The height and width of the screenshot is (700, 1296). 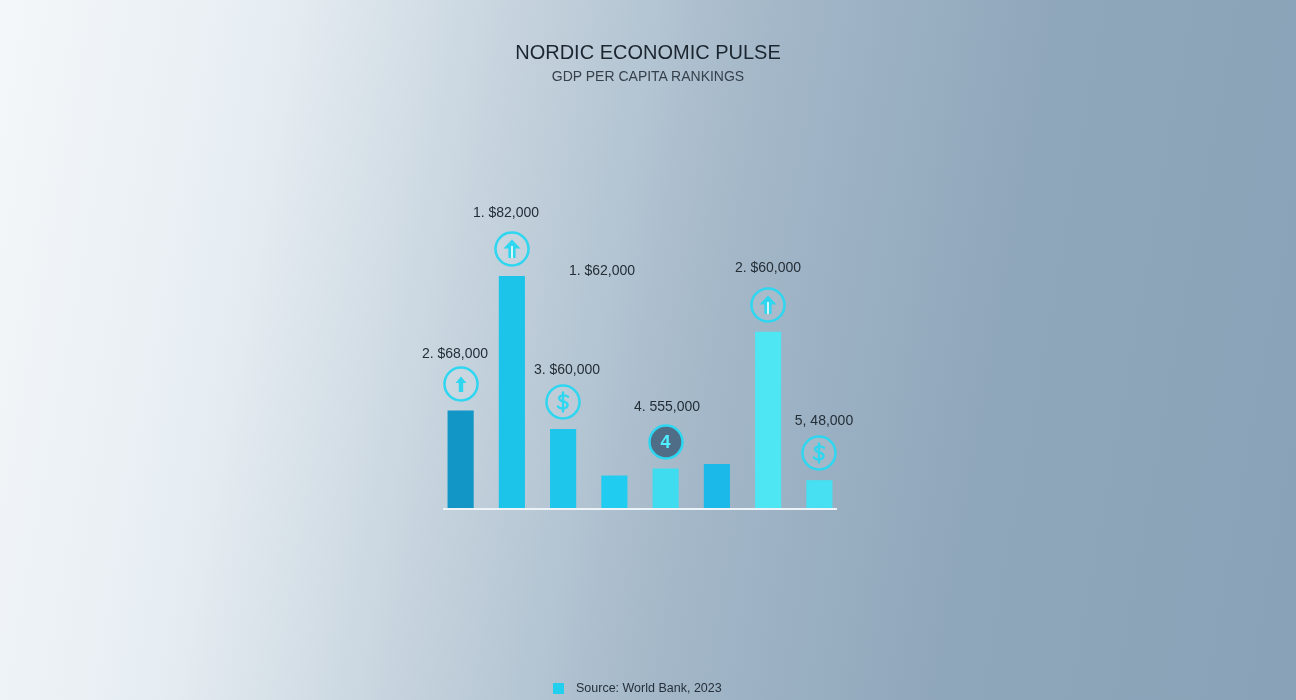 I want to click on annotation: 3. $60,000, so click(x=567, y=369).